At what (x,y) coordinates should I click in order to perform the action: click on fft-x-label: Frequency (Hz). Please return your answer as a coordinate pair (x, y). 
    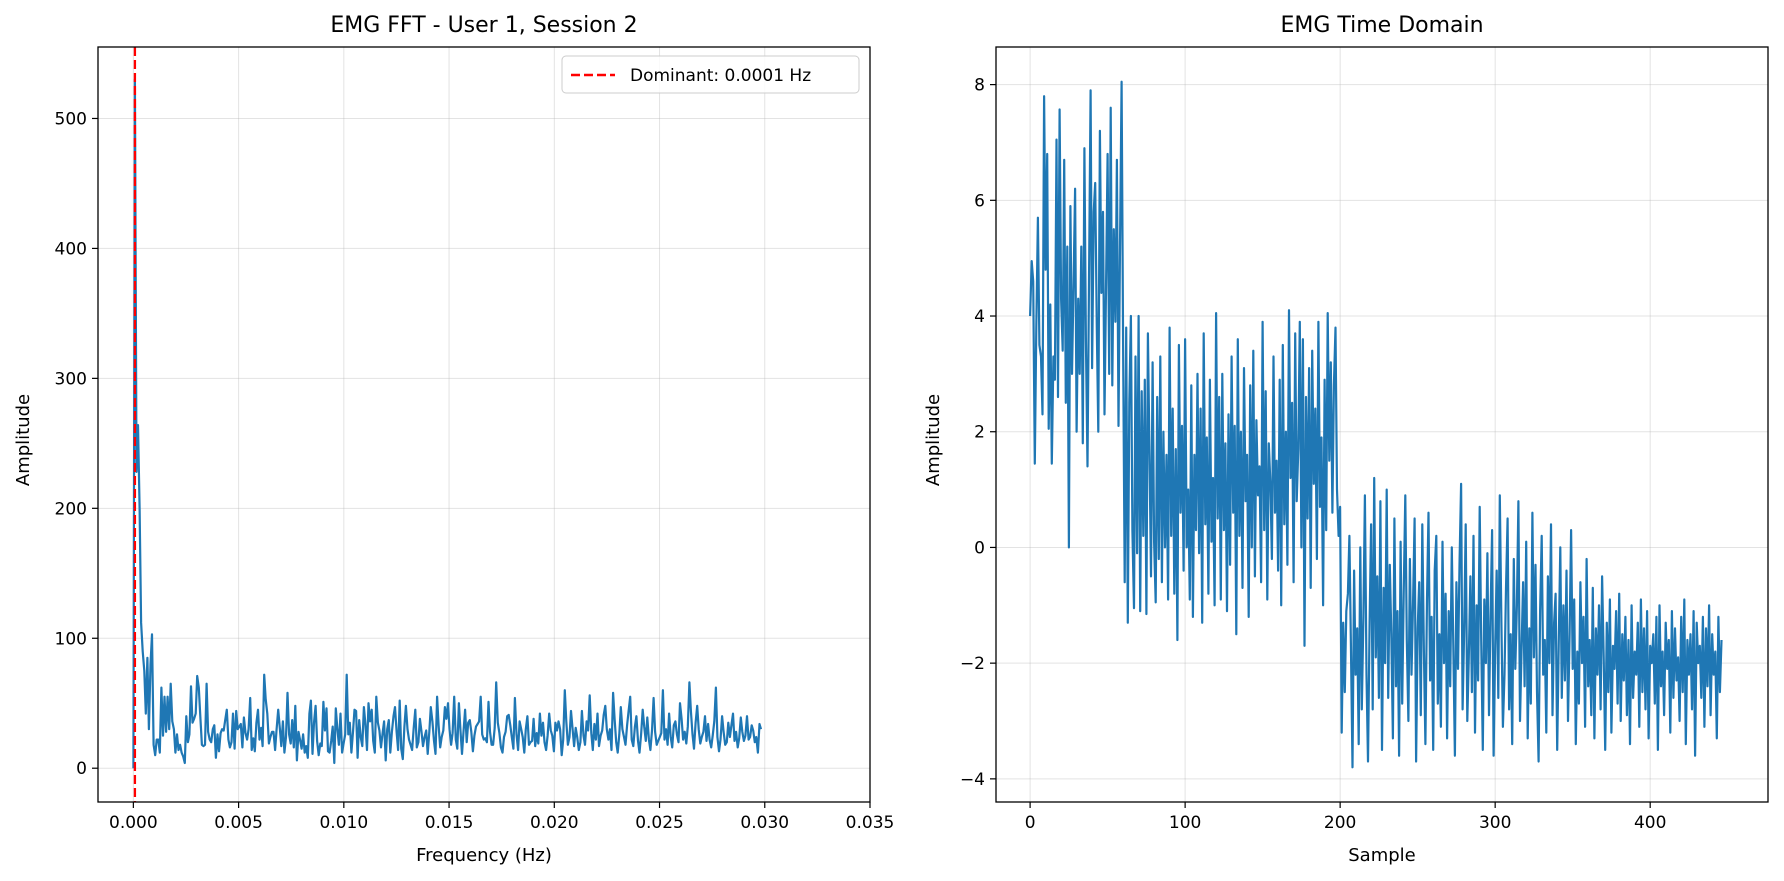
    Looking at the image, I should click on (484, 855).